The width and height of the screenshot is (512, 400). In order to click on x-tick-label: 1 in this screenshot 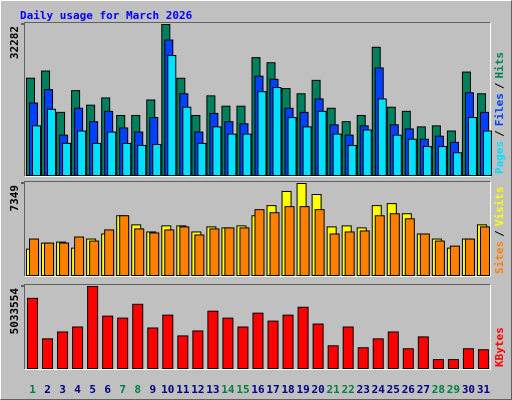, I will do `click(32, 389)`.